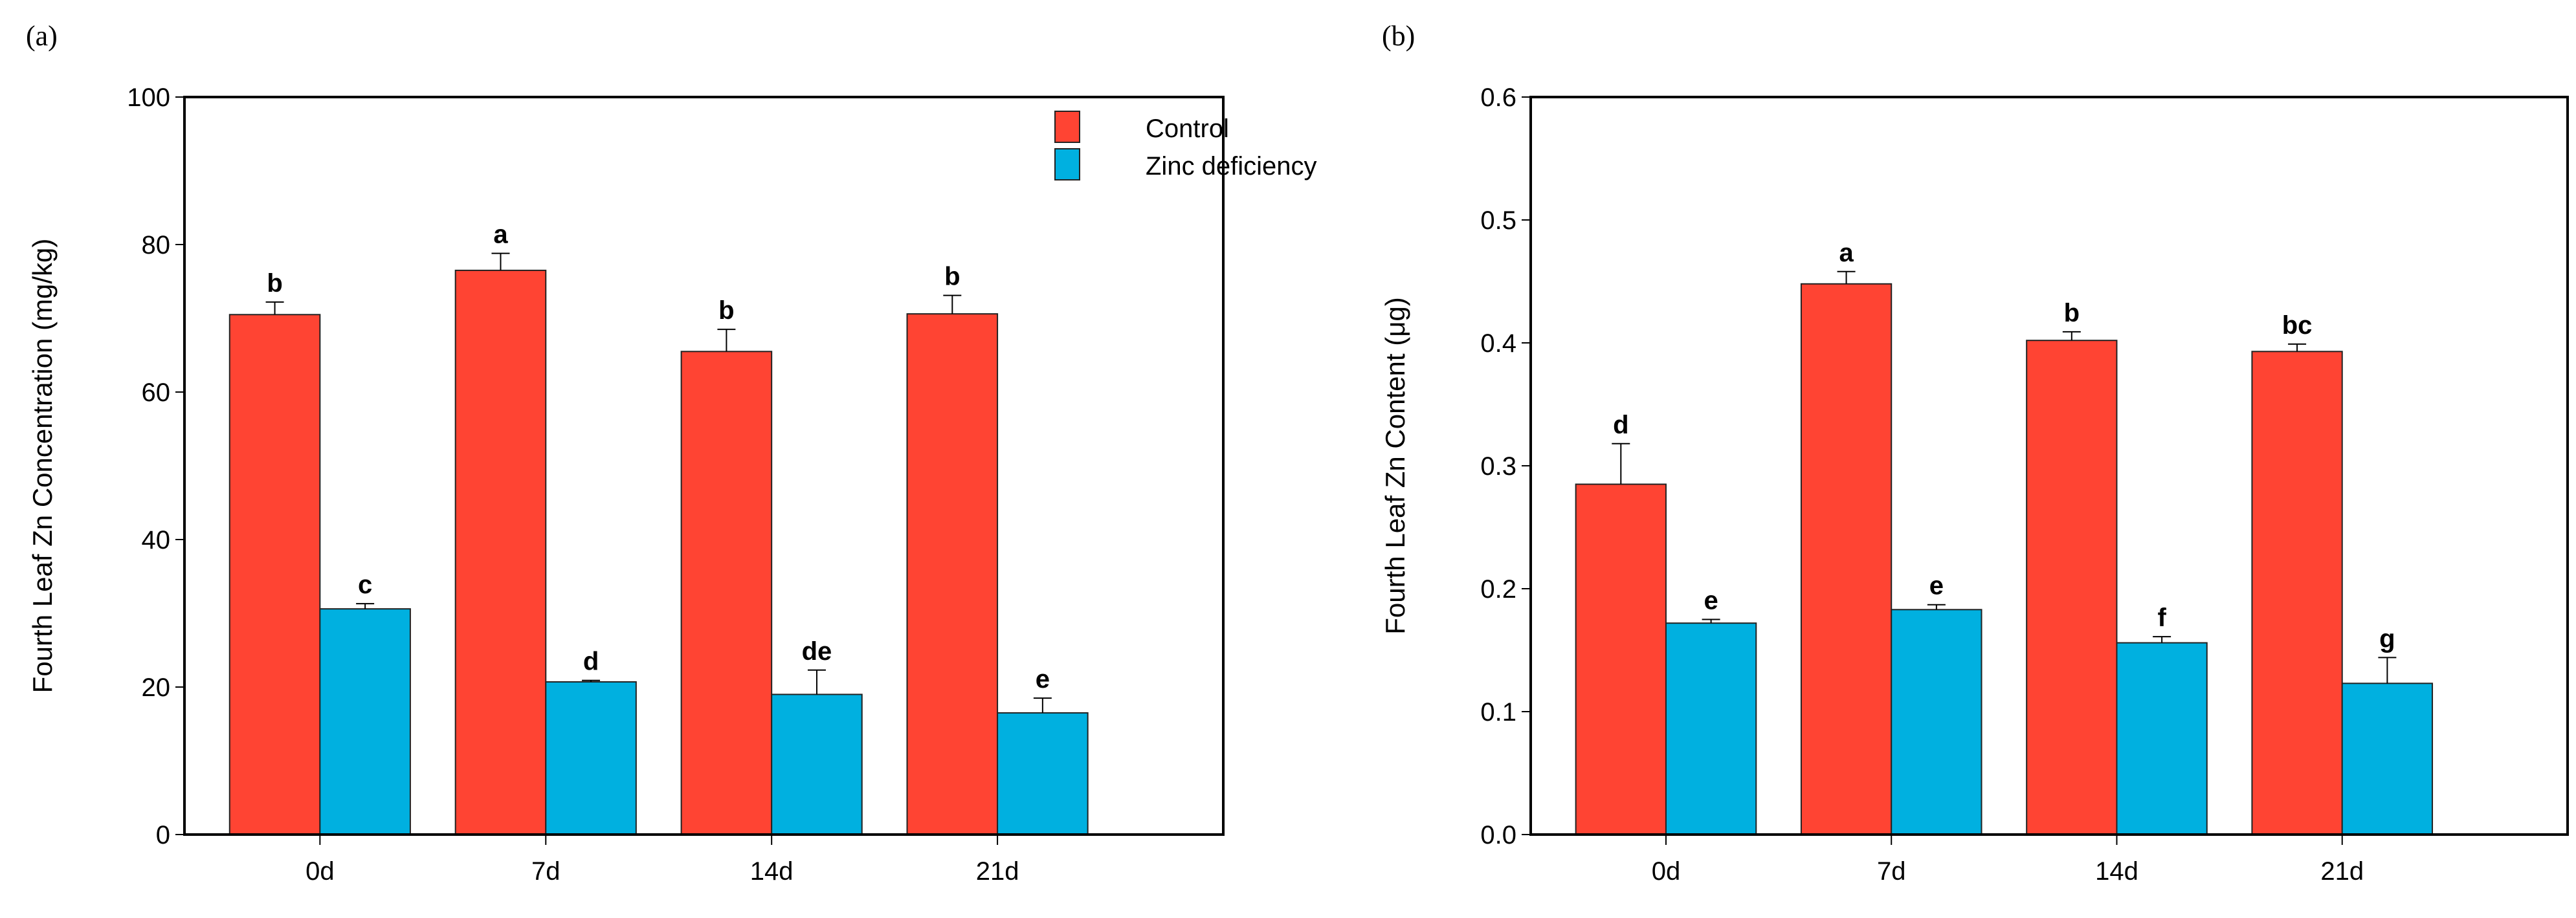 The image size is (2576, 918). Describe the element at coordinates (1498, 589) in the screenshot. I see `y-tick-label: 0.2` at that location.